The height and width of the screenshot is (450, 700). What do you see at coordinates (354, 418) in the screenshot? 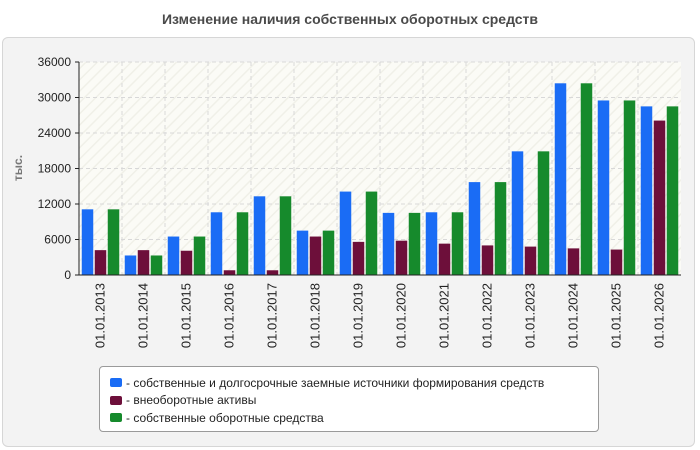
I see `legend-item-working-capital: - собственные оборотные средства` at bounding box center [354, 418].